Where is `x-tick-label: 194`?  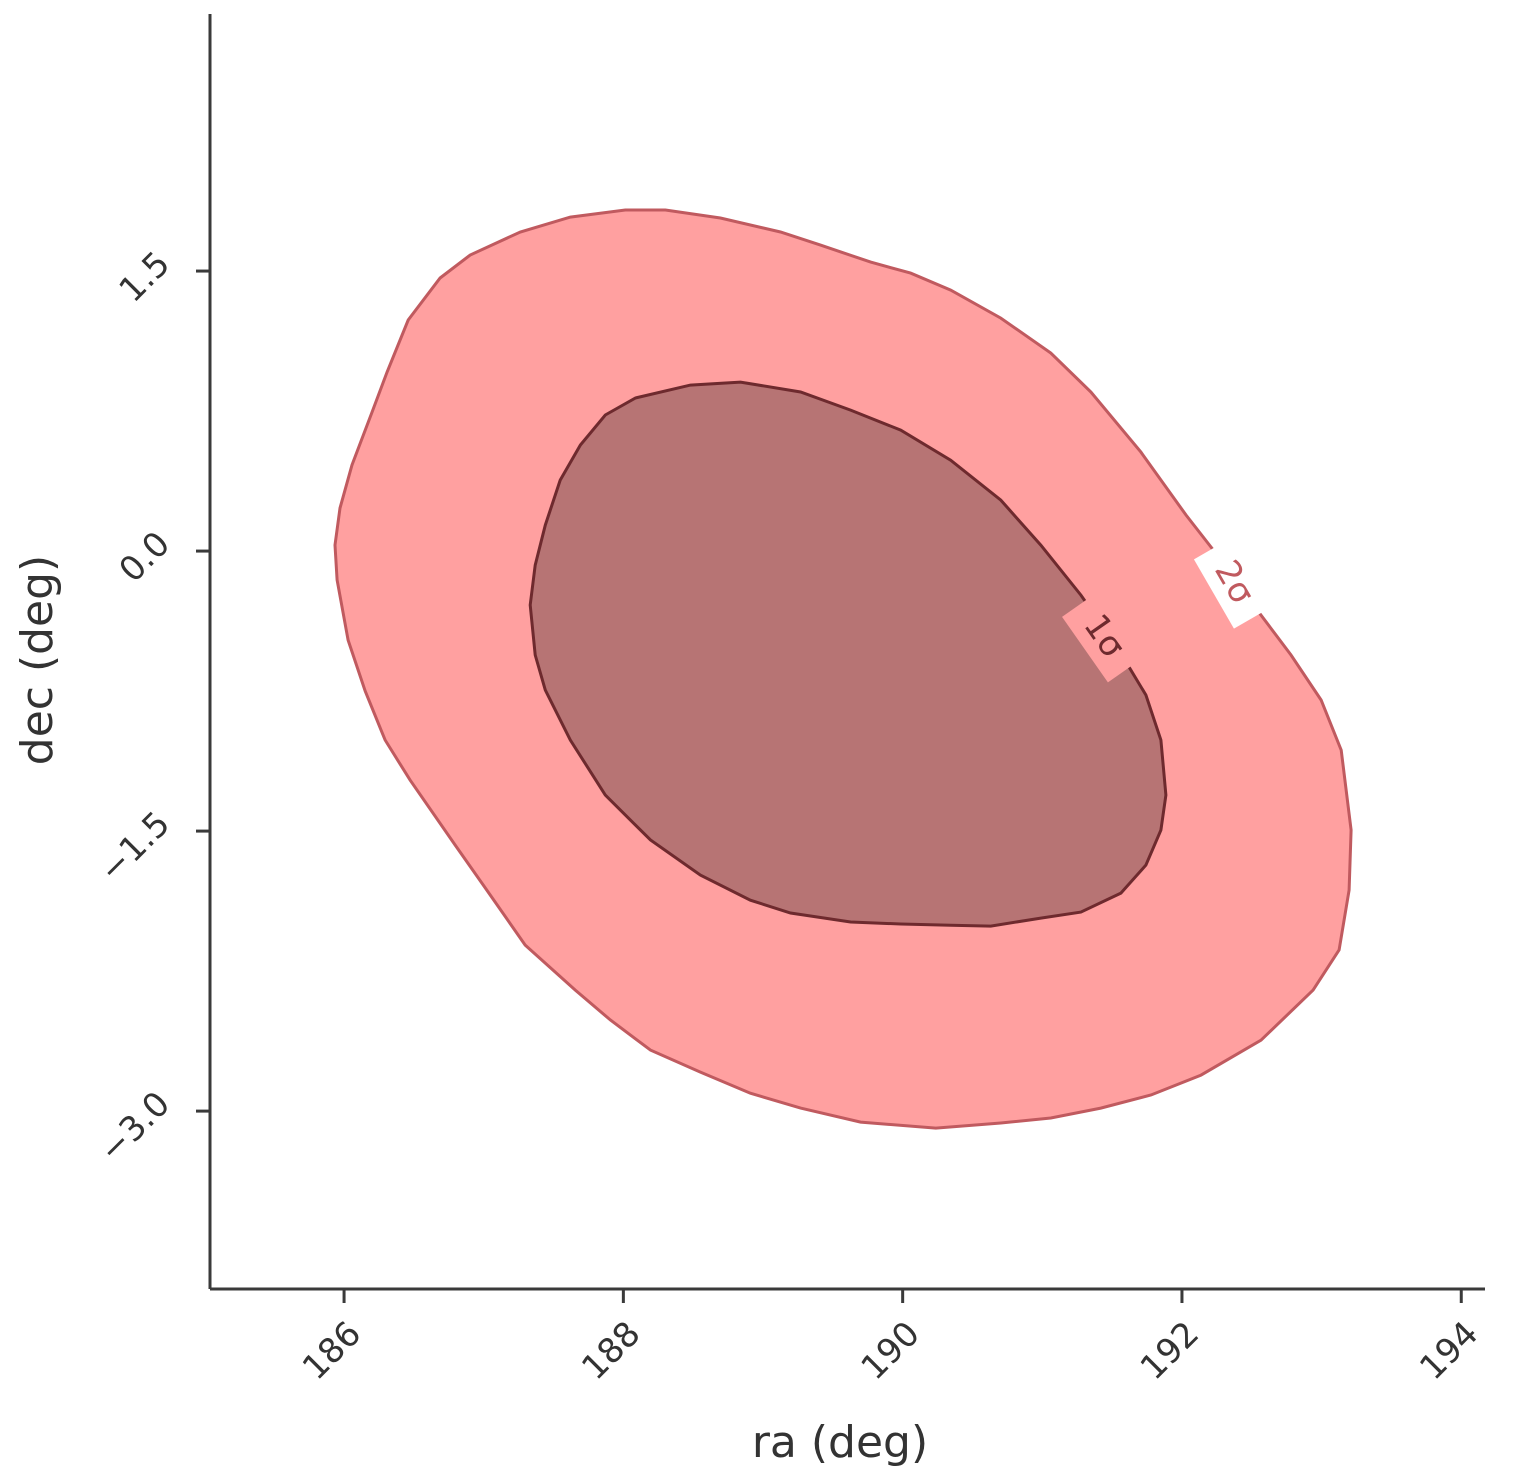
x-tick-label: 194 is located at coordinates (1449, 1351).